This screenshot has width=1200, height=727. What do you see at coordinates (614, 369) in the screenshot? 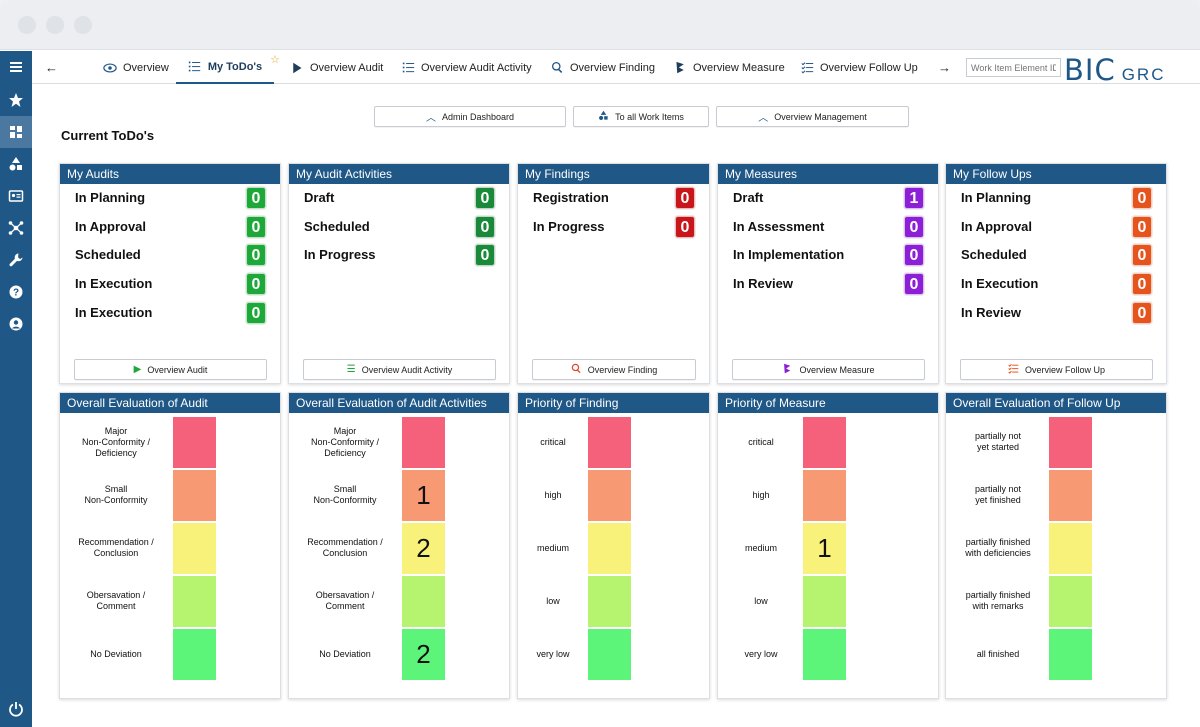
I see `overview-finding-button: Overview Finding` at bounding box center [614, 369].